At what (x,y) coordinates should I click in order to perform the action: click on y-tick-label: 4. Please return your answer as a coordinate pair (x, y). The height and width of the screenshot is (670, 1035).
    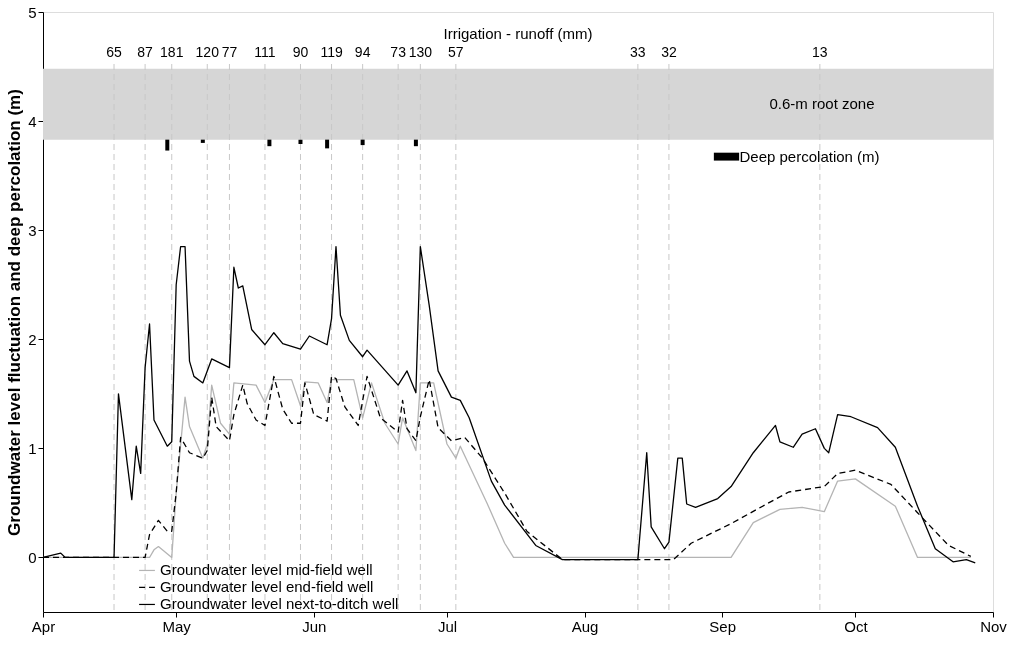
    Looking at the image, I should click on (32, 121).